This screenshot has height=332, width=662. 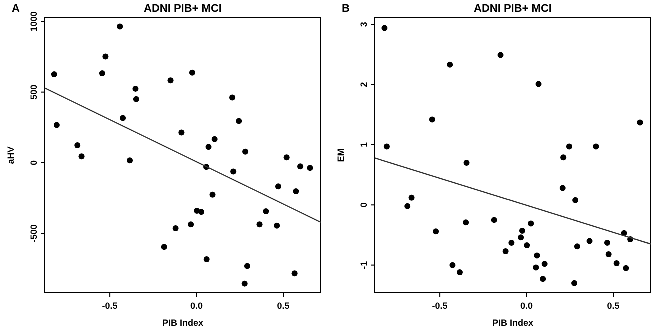 I want to click on y-tick-label: 1000, so click(x=34, y=22).